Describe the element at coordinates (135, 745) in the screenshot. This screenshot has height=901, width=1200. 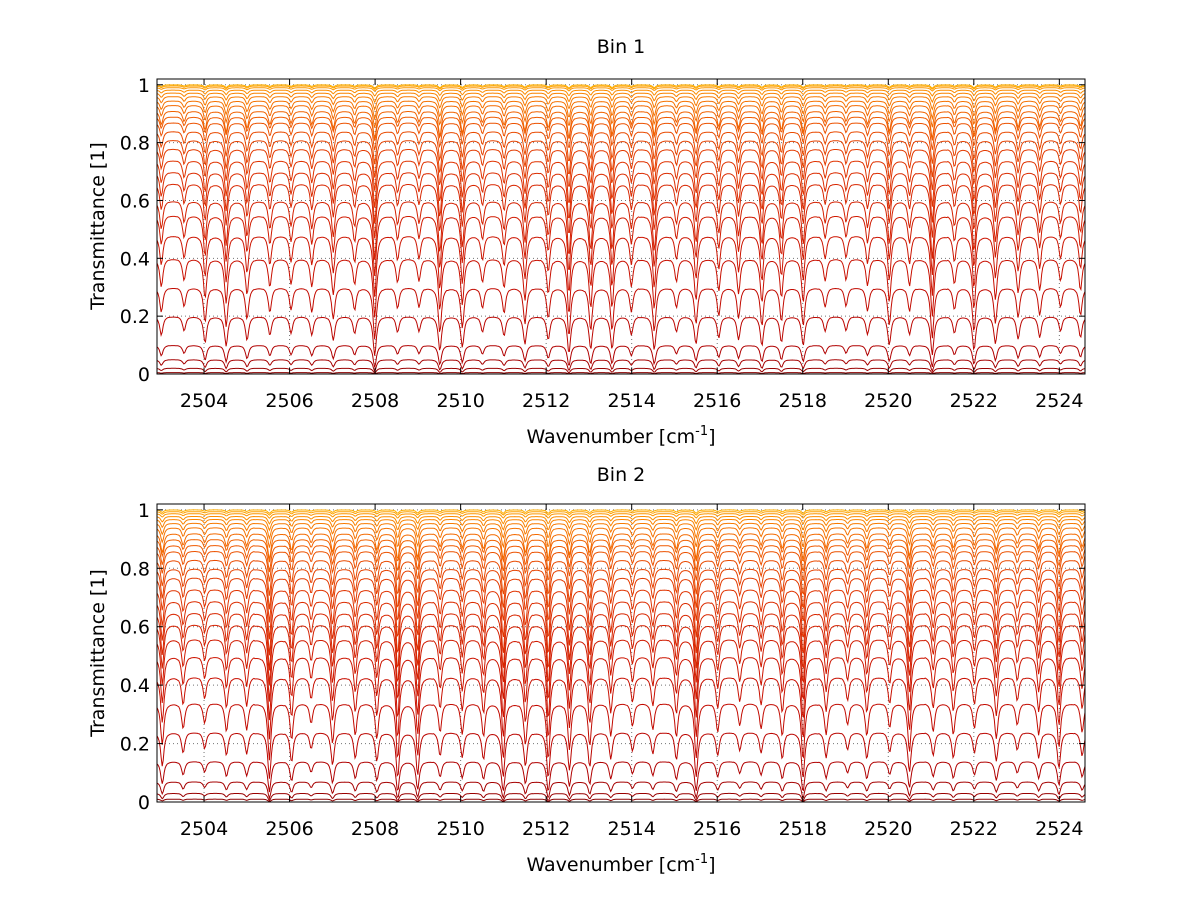
I see `y-tick-label: 0.2` at that location.